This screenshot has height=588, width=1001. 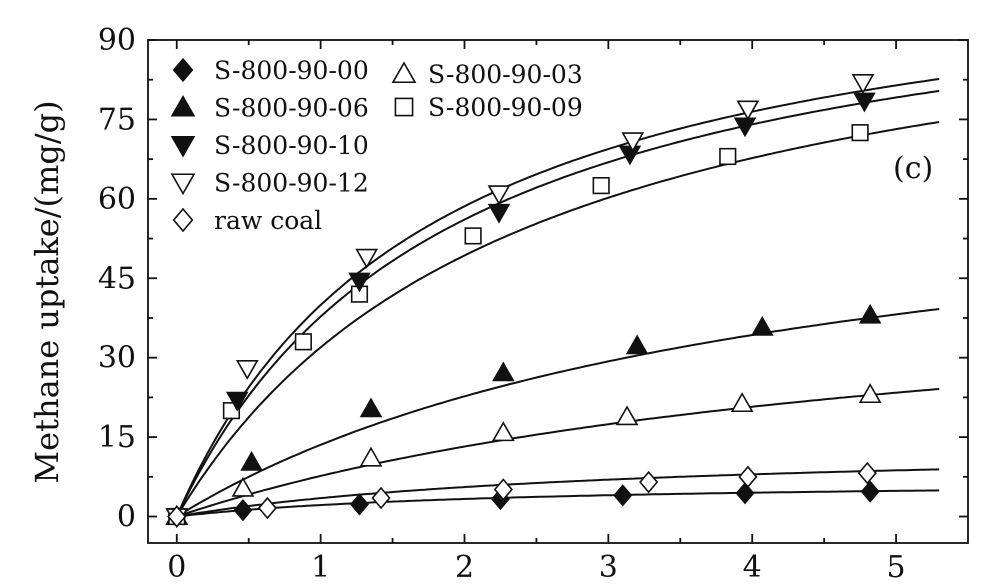 I want to click on legend-label: S-800-90-00, so click(x=291, y=70).